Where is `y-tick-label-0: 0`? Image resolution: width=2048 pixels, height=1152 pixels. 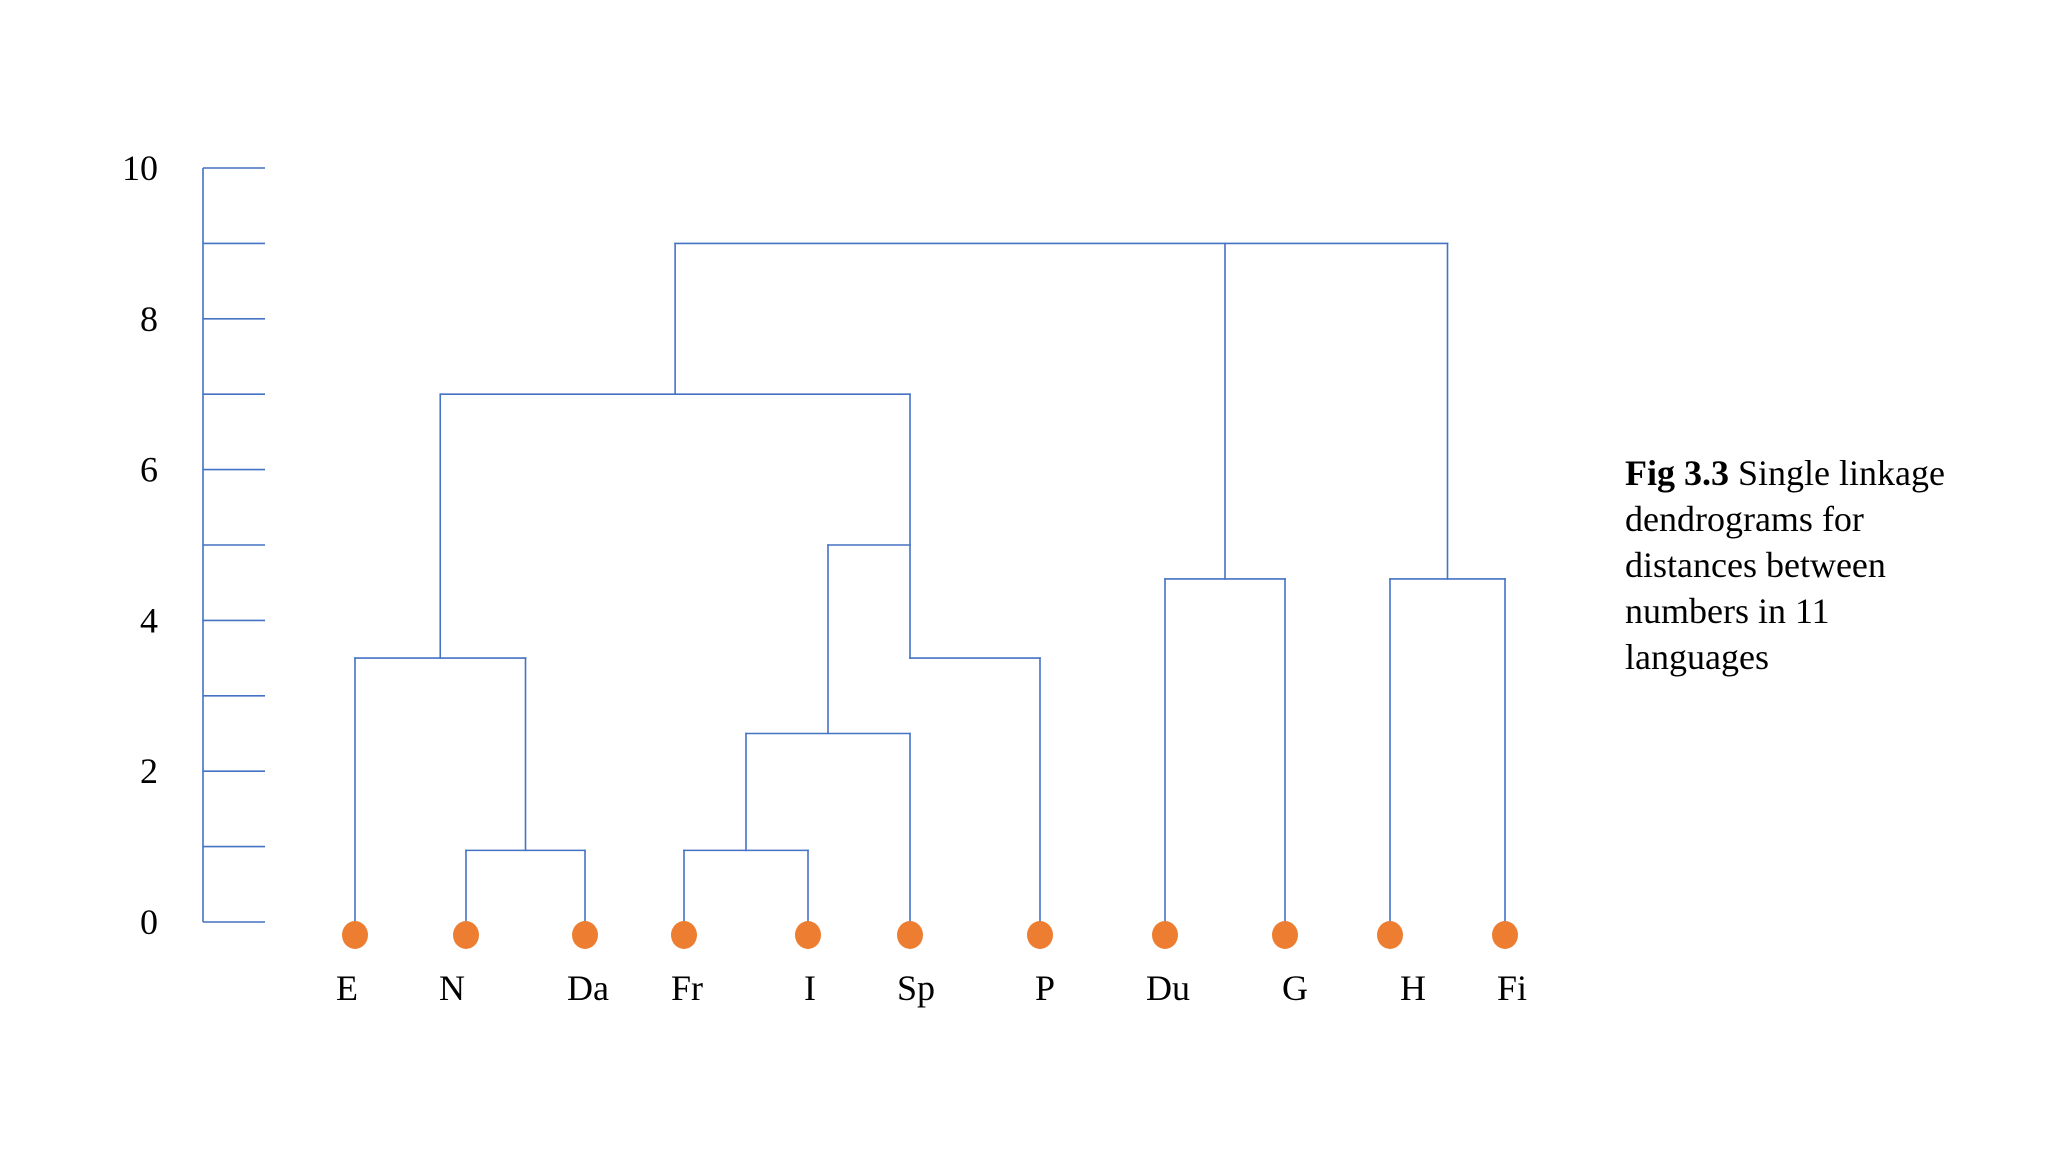 y-tick-label-0: 0 is located at coordinates (149, 922).